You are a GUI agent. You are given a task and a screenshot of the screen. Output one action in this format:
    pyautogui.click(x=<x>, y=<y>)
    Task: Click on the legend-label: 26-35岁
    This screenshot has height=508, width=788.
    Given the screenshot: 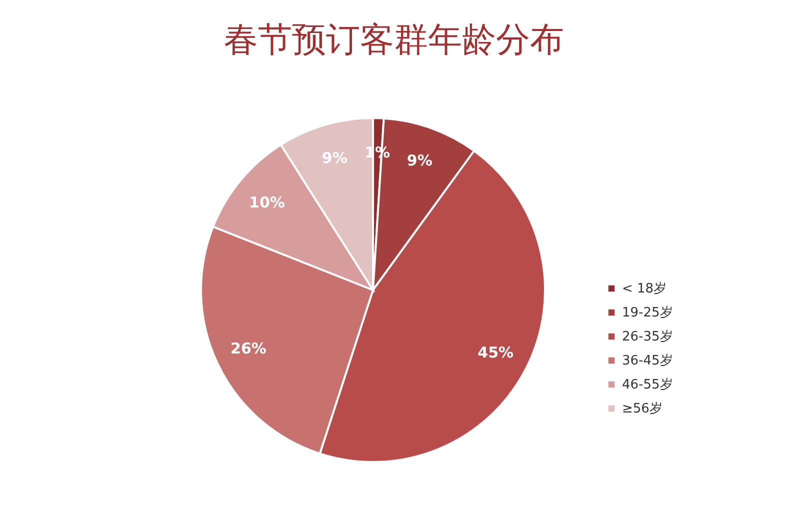 What is the action you would take?
    pyautogui.click(x=647, y=337)
    